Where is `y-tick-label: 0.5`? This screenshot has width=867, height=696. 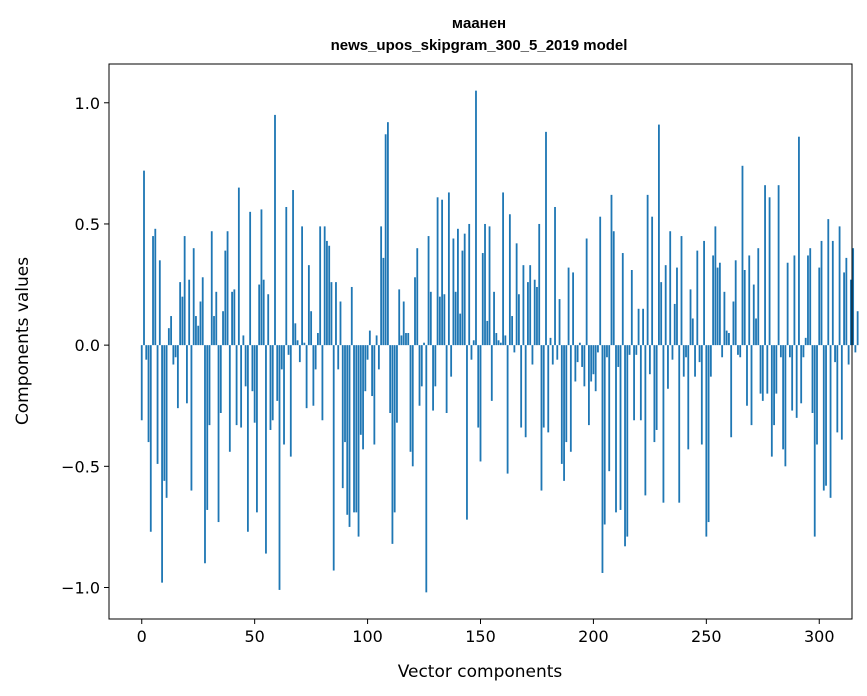
y-tick-label: 0.5 is located at coordinates (87, 224).